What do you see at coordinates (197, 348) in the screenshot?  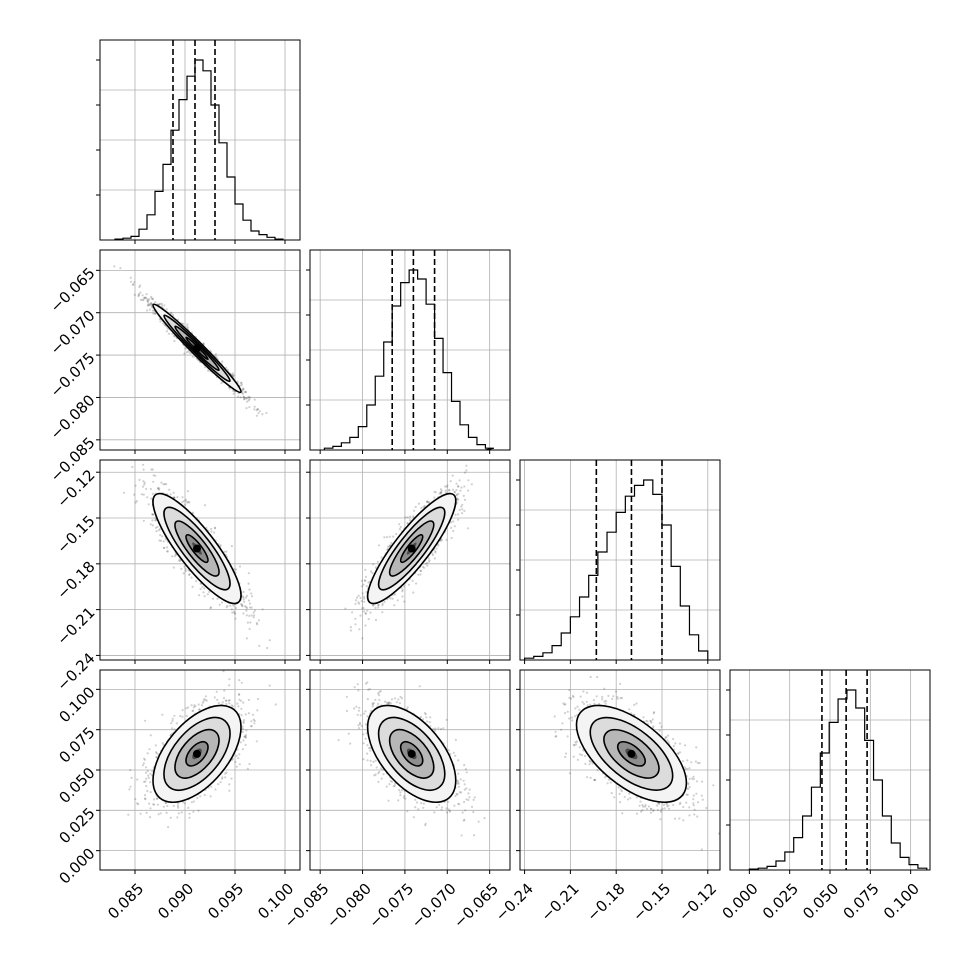 I see `density-max-marker` at bounding box center [197, 348].